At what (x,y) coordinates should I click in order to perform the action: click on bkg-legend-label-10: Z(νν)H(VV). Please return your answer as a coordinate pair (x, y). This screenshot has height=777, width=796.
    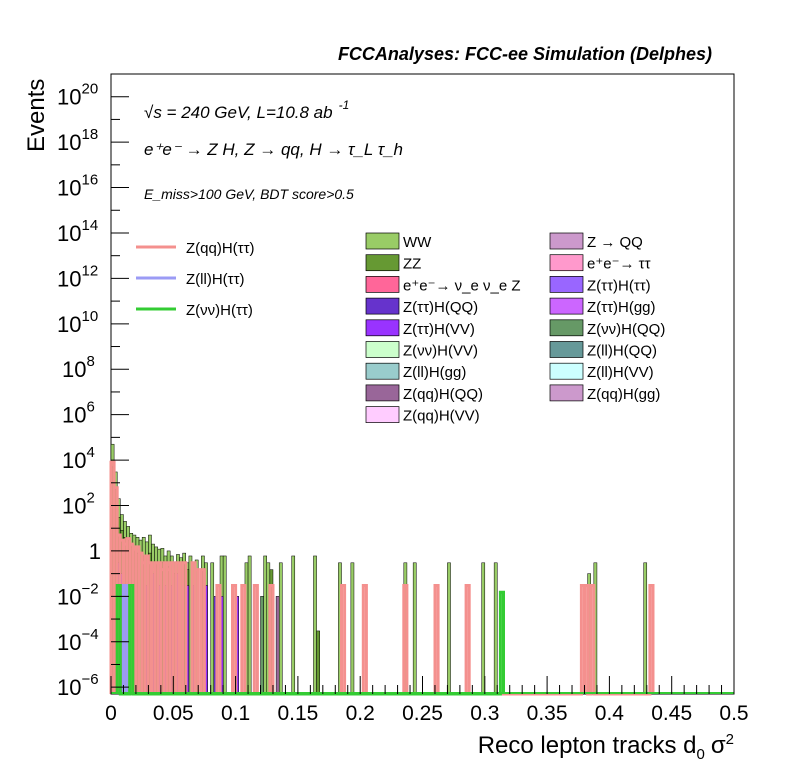
    Looking at the image, I should click on (440, 351).